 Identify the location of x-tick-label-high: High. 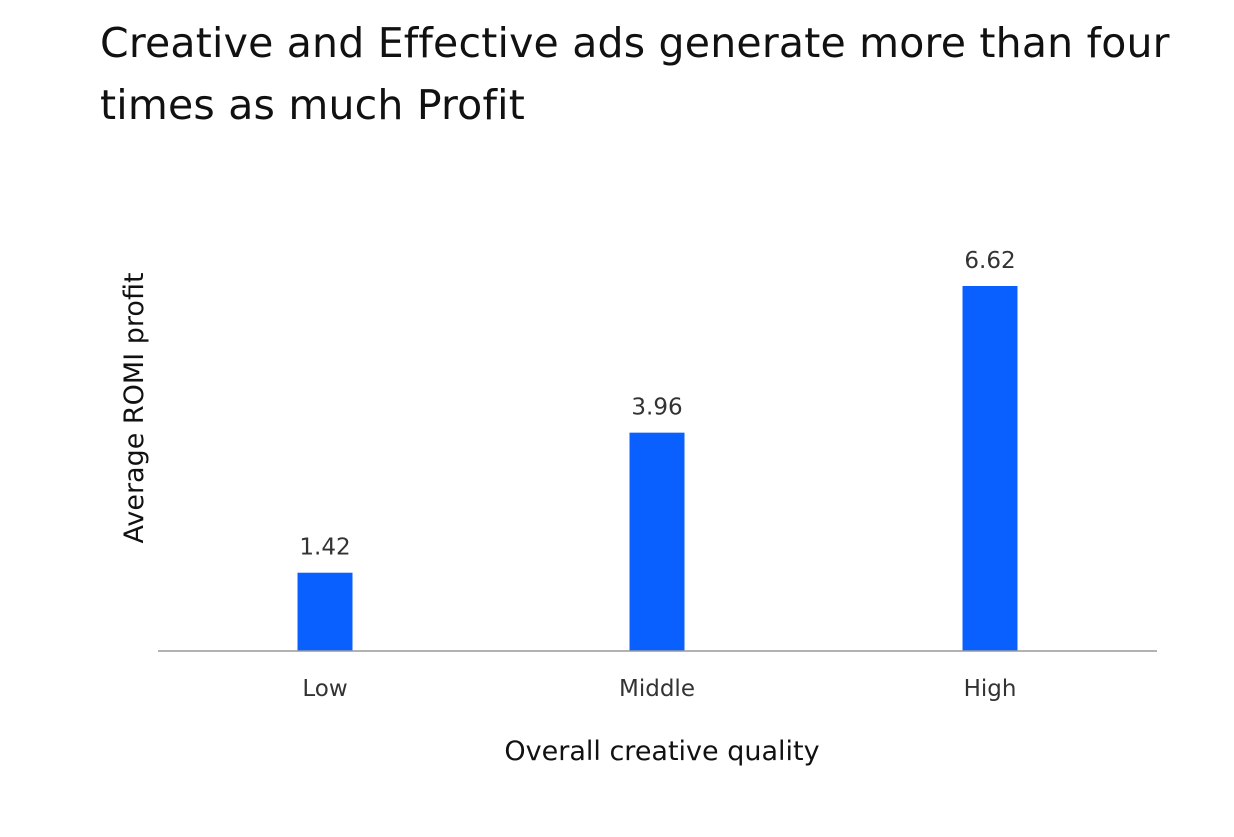
(990, 689).